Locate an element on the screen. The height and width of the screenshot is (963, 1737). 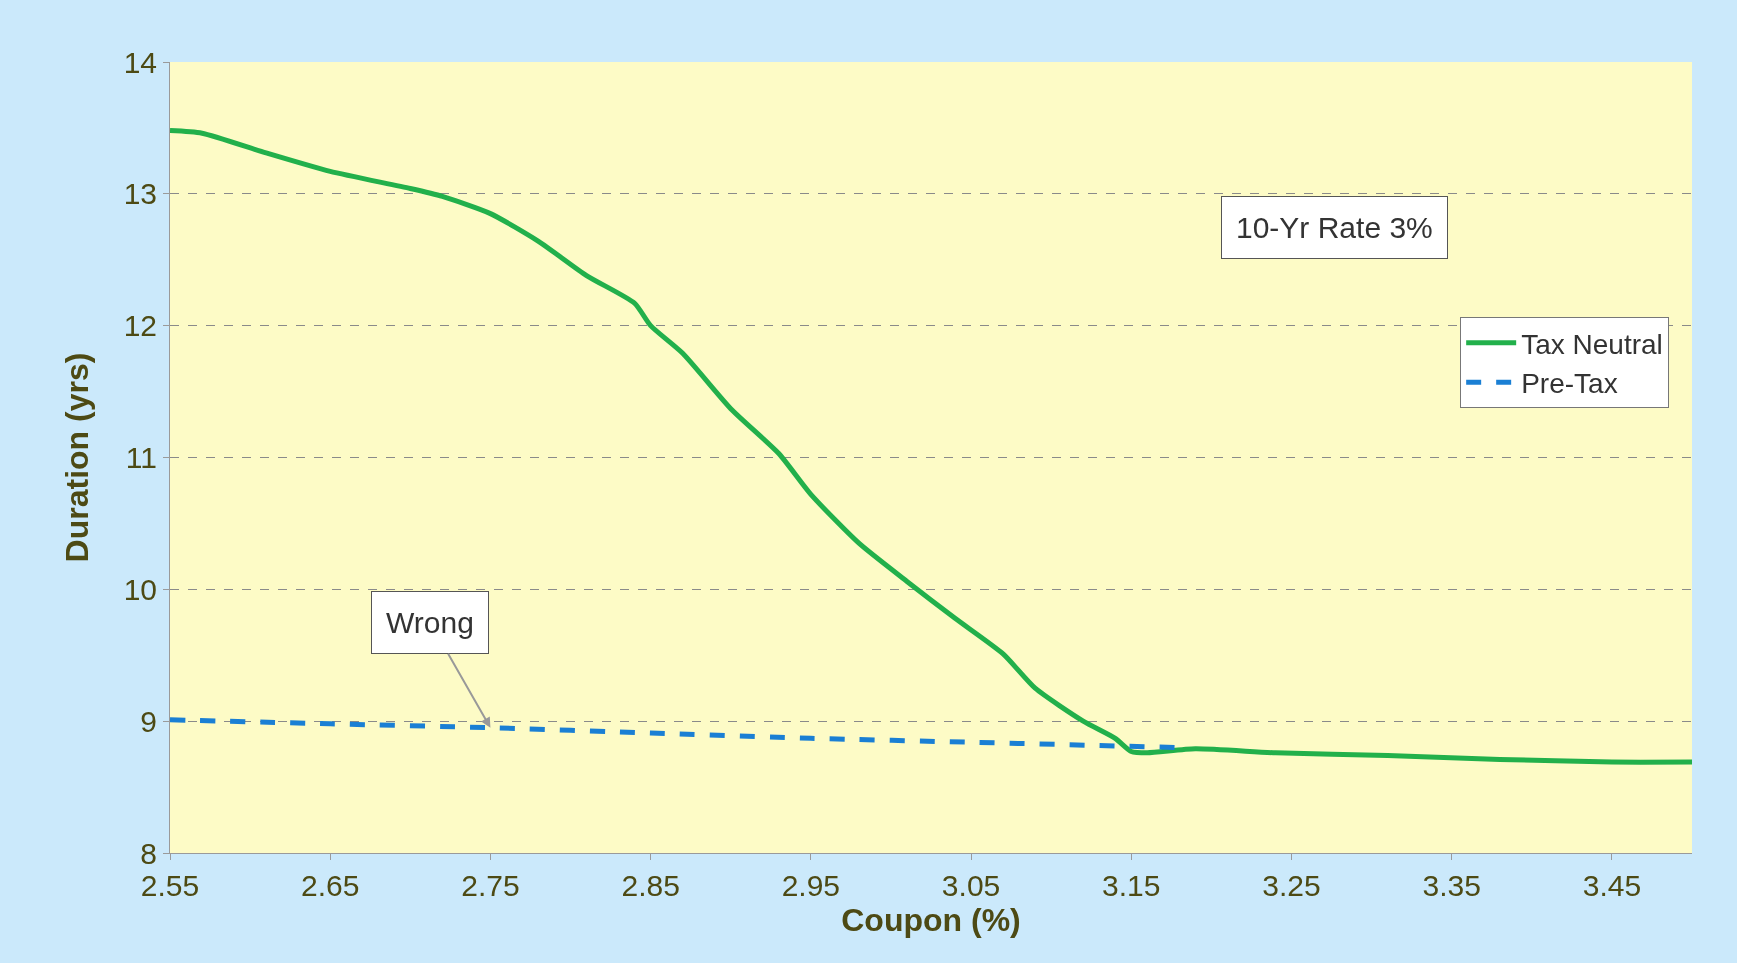
x-tick-label: 2.85 is located at coordinates (650, 885).